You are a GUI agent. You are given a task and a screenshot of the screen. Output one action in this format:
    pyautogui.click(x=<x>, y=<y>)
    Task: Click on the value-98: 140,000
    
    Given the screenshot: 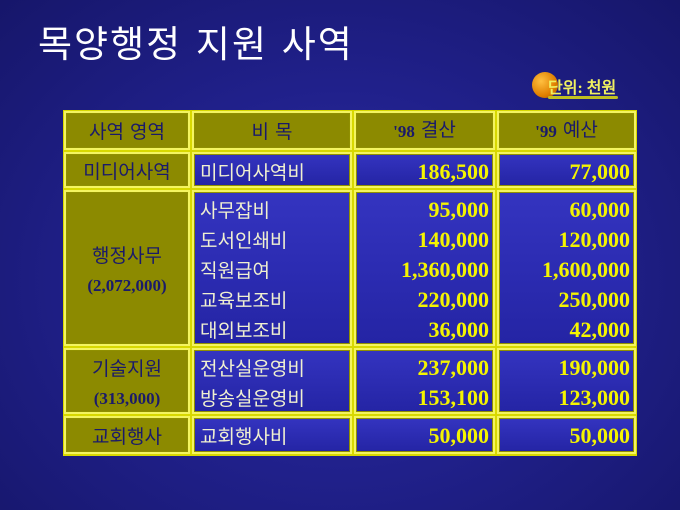 What is the action you would take?
    pyautogui.click(x=453, y=239)
    